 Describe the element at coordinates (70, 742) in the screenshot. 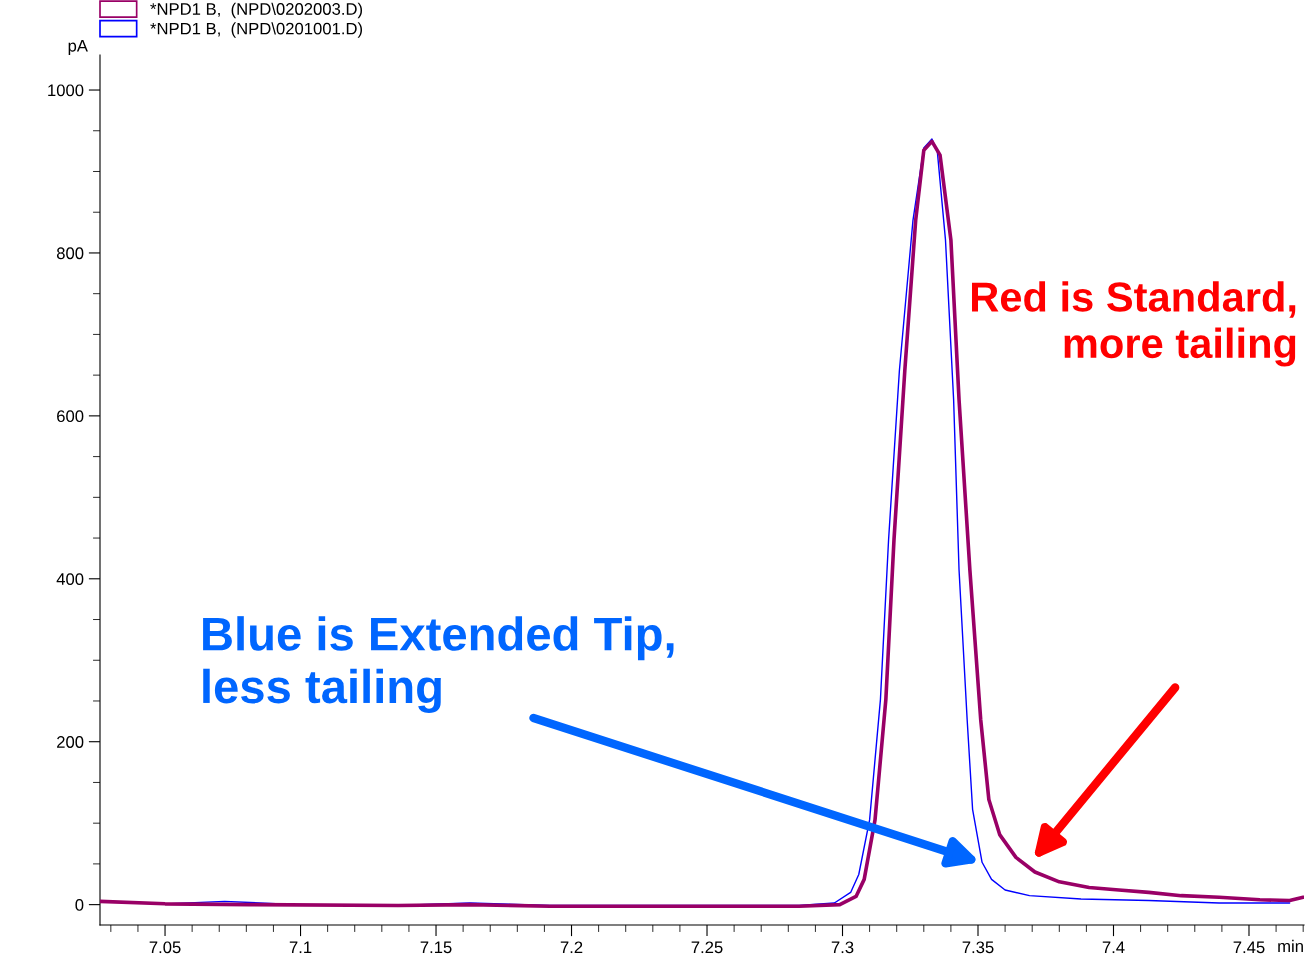

I see `y-tick-label: 200` at that location.